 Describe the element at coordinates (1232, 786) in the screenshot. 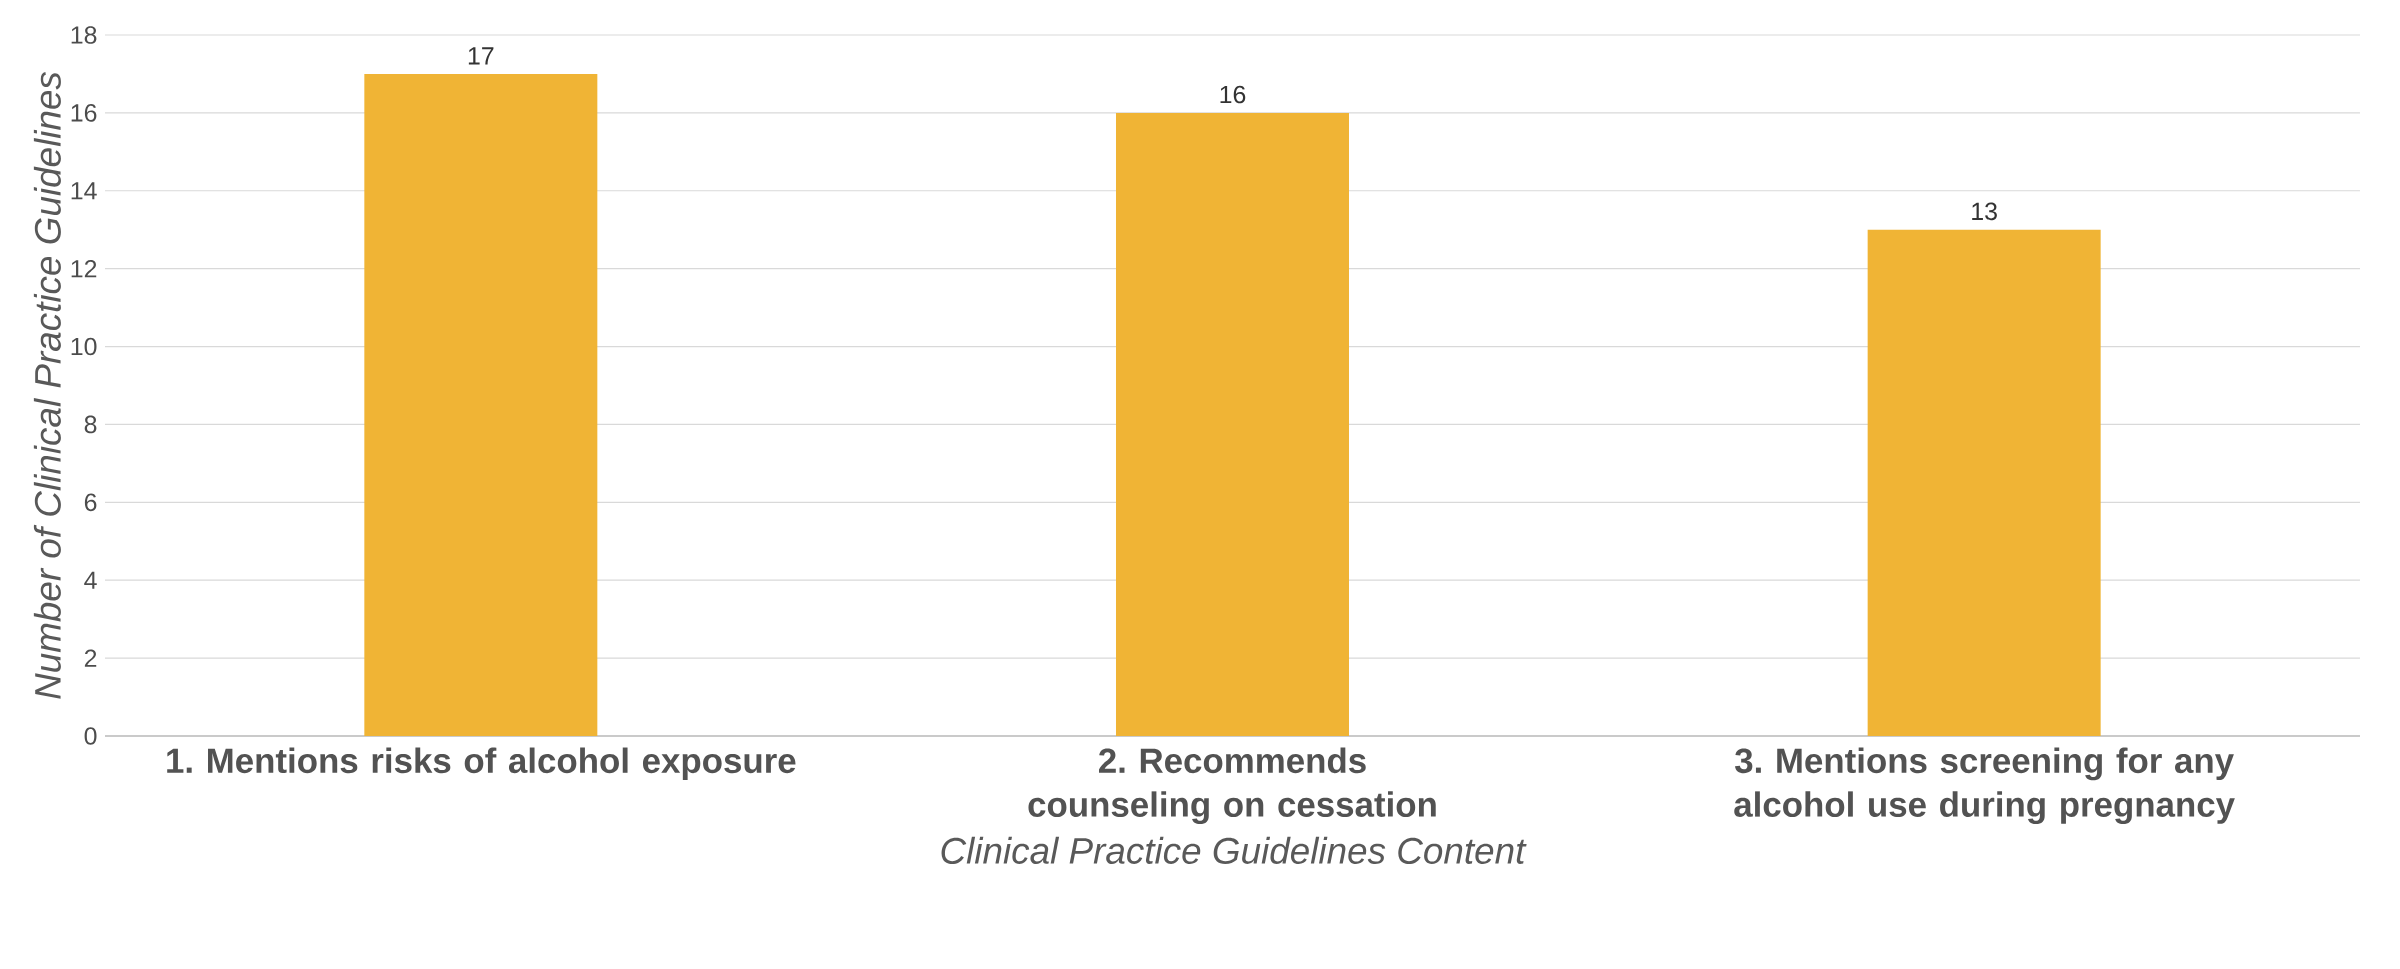

I see `x-tick-label: 2. Recommends counseling on cessation` at that location.